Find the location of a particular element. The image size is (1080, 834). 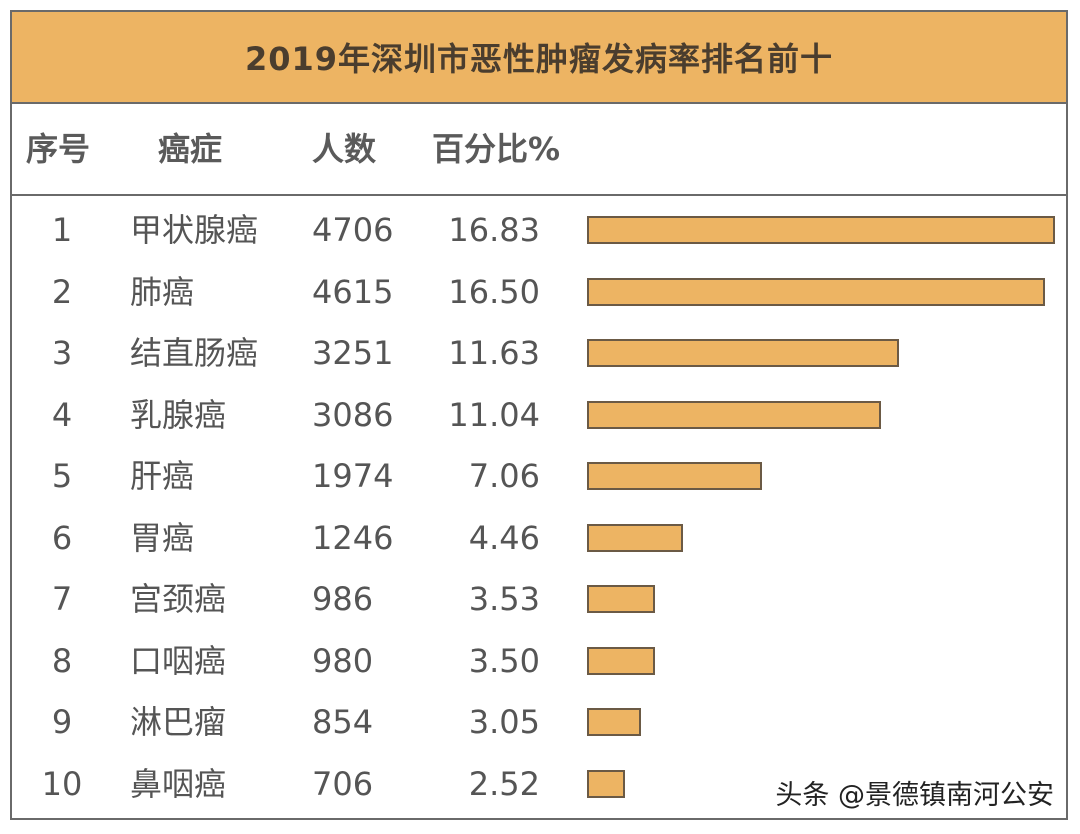

cancer-name-cell: 淋巴瘤 is located at coordinates (178, 722).